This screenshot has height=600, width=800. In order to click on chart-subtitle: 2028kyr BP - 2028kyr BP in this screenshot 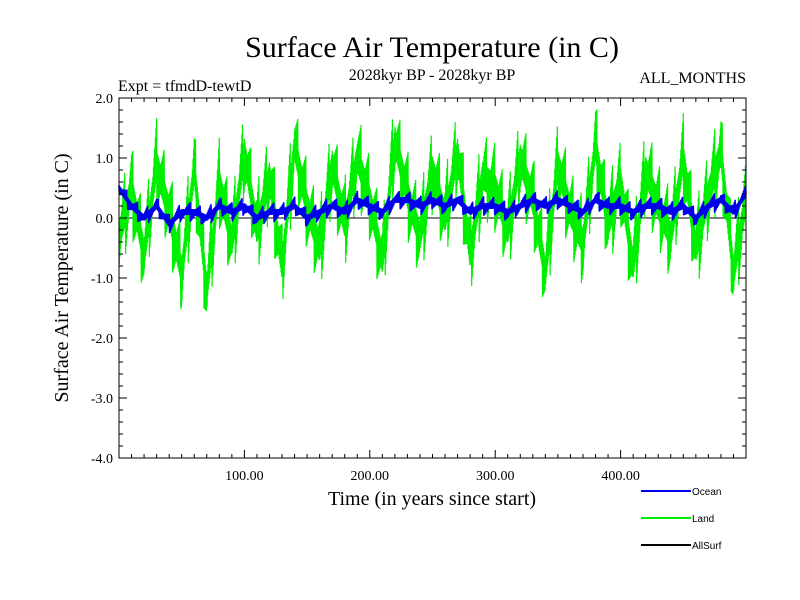, I will do `click(432, 75)`.